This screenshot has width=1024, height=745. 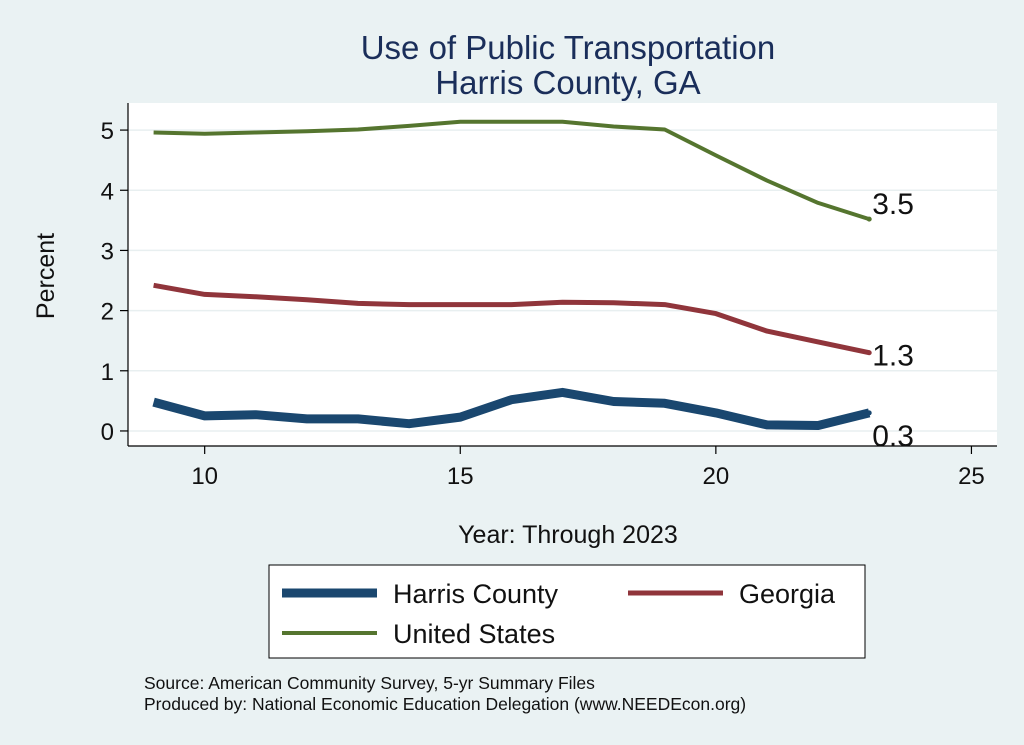 What do you see at coordinates (204, 476) in the screenshot?
I see `x-tick-label: 10` at bounding box center [204, 476].